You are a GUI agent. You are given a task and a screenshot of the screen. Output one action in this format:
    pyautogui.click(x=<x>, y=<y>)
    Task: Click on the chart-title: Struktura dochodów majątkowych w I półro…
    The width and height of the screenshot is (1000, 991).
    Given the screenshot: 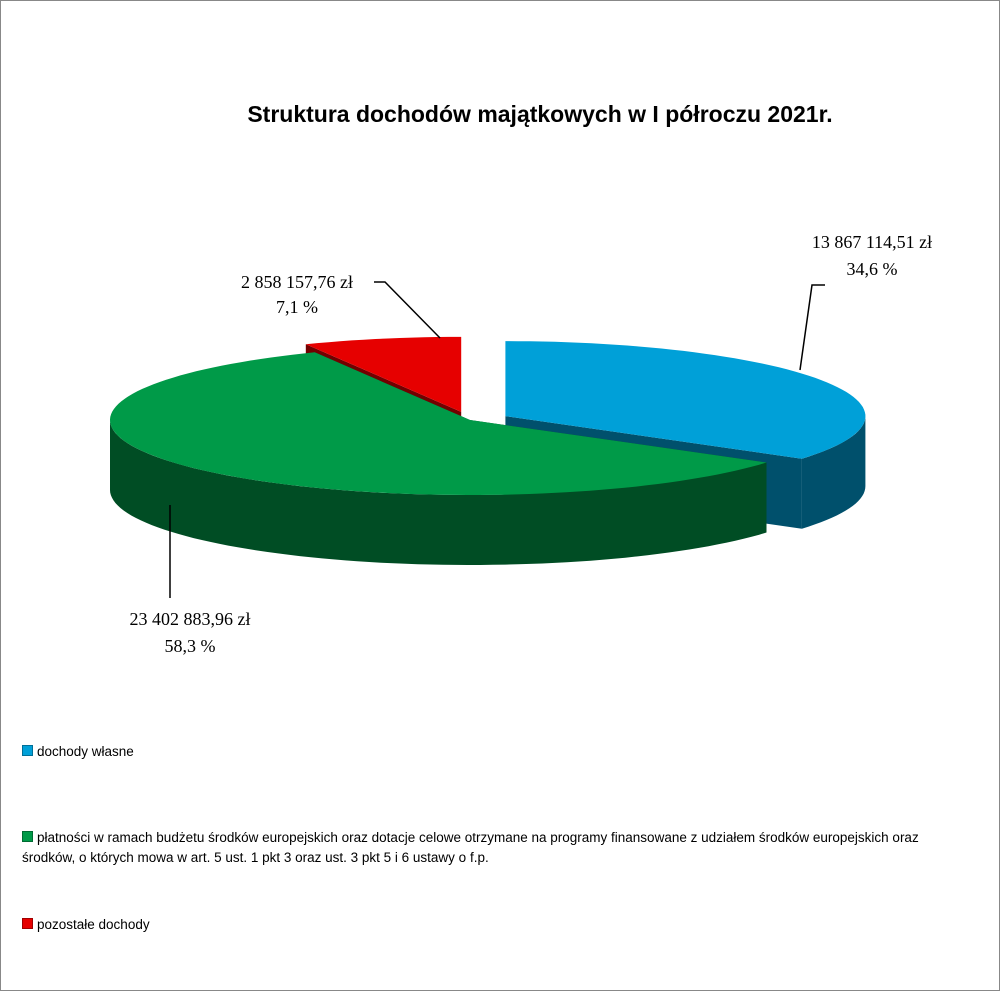 What is the action you would take?
    pyautogui.click(x=539, y=114)
    